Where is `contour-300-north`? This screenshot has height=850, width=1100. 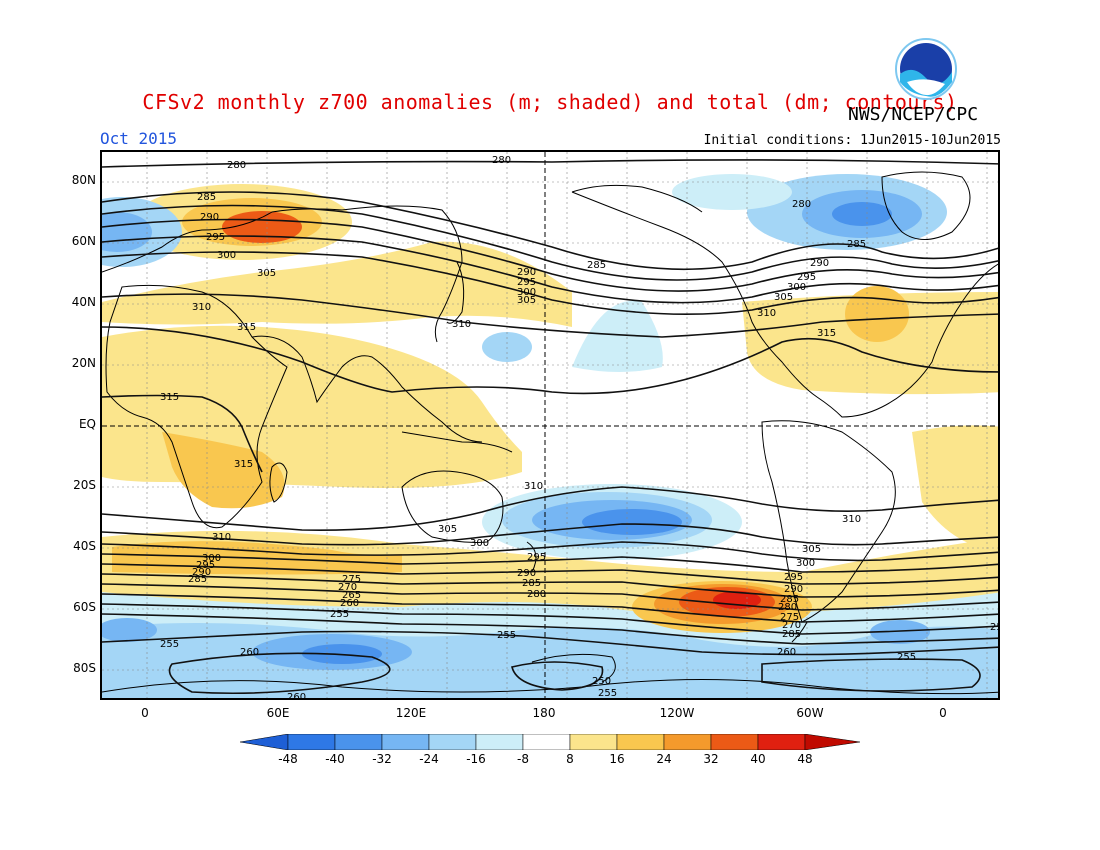
contour-300-north is located at coordinates (550, 269).